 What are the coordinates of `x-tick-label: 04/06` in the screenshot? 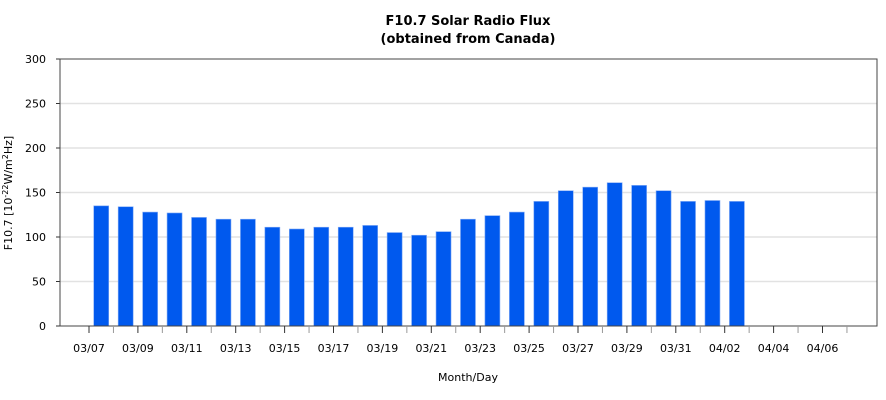 It's located at (823, 348).